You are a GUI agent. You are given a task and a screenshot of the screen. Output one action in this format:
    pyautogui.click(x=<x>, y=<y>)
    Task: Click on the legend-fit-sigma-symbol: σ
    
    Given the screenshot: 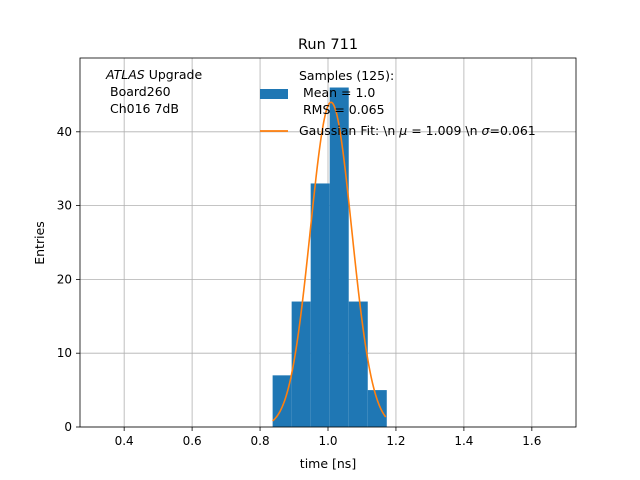 What is the action you would take?
    pyautogui.click(x=486, y=130)
    